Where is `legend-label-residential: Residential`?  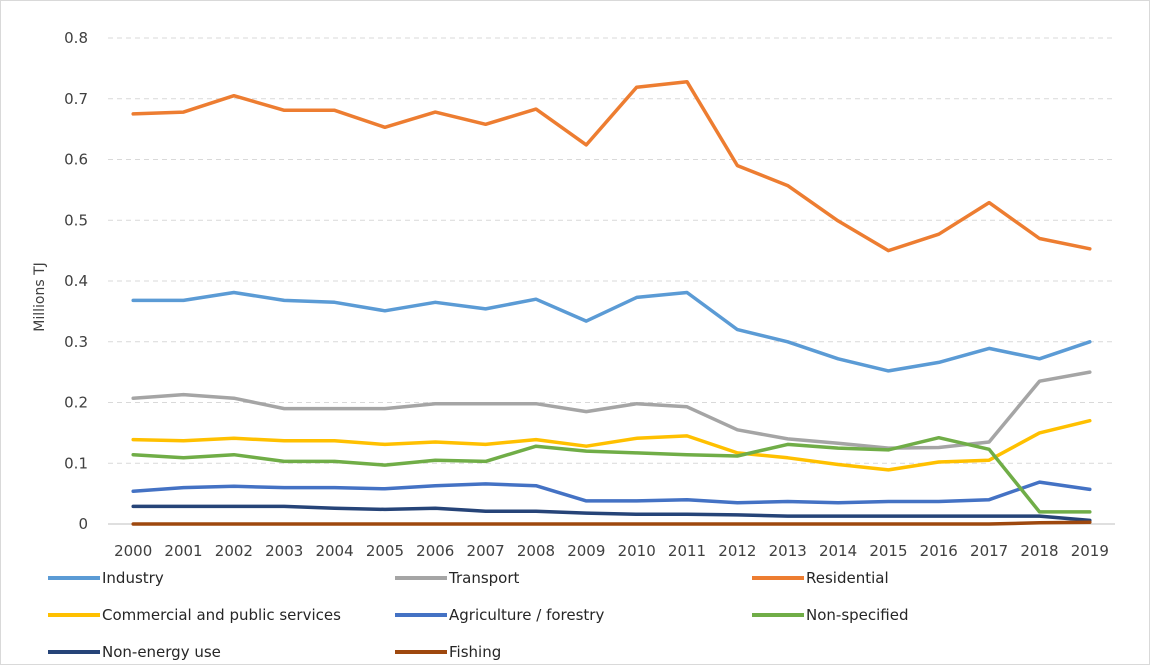
legend-label-residential: Residential is located at coordinates (847, 578).